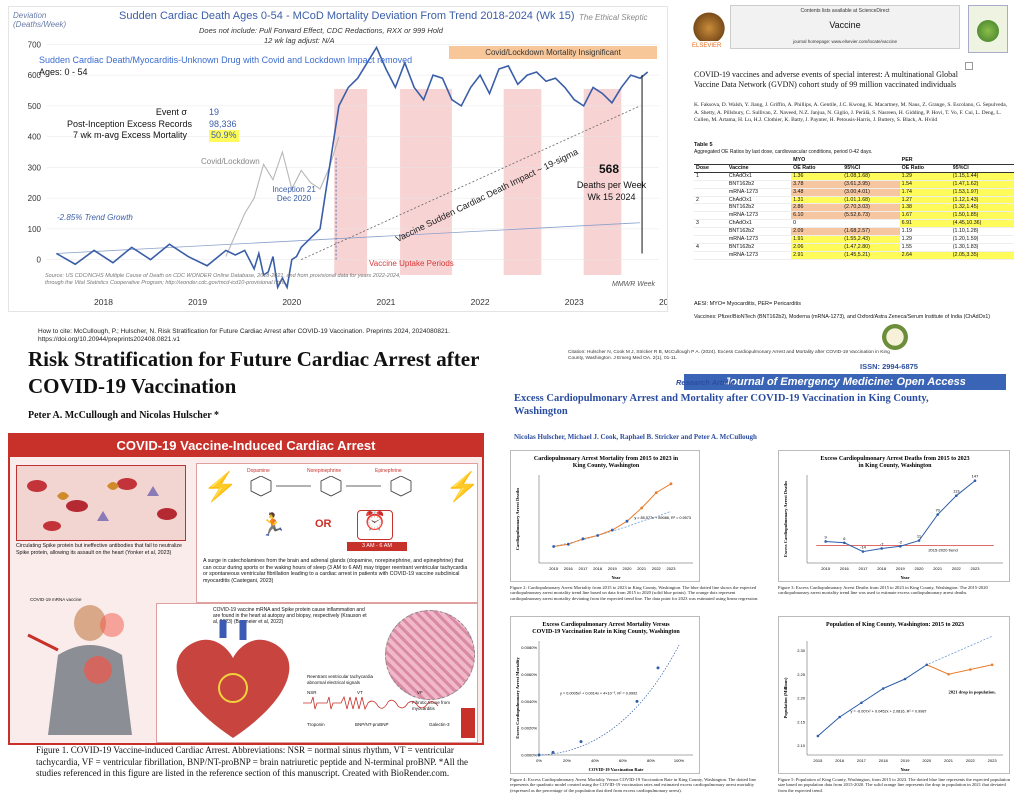 The image size is (1024, 806). Describe the element at coordinates (79, 670) in the screenshot. I see `patient-figure` at that location.